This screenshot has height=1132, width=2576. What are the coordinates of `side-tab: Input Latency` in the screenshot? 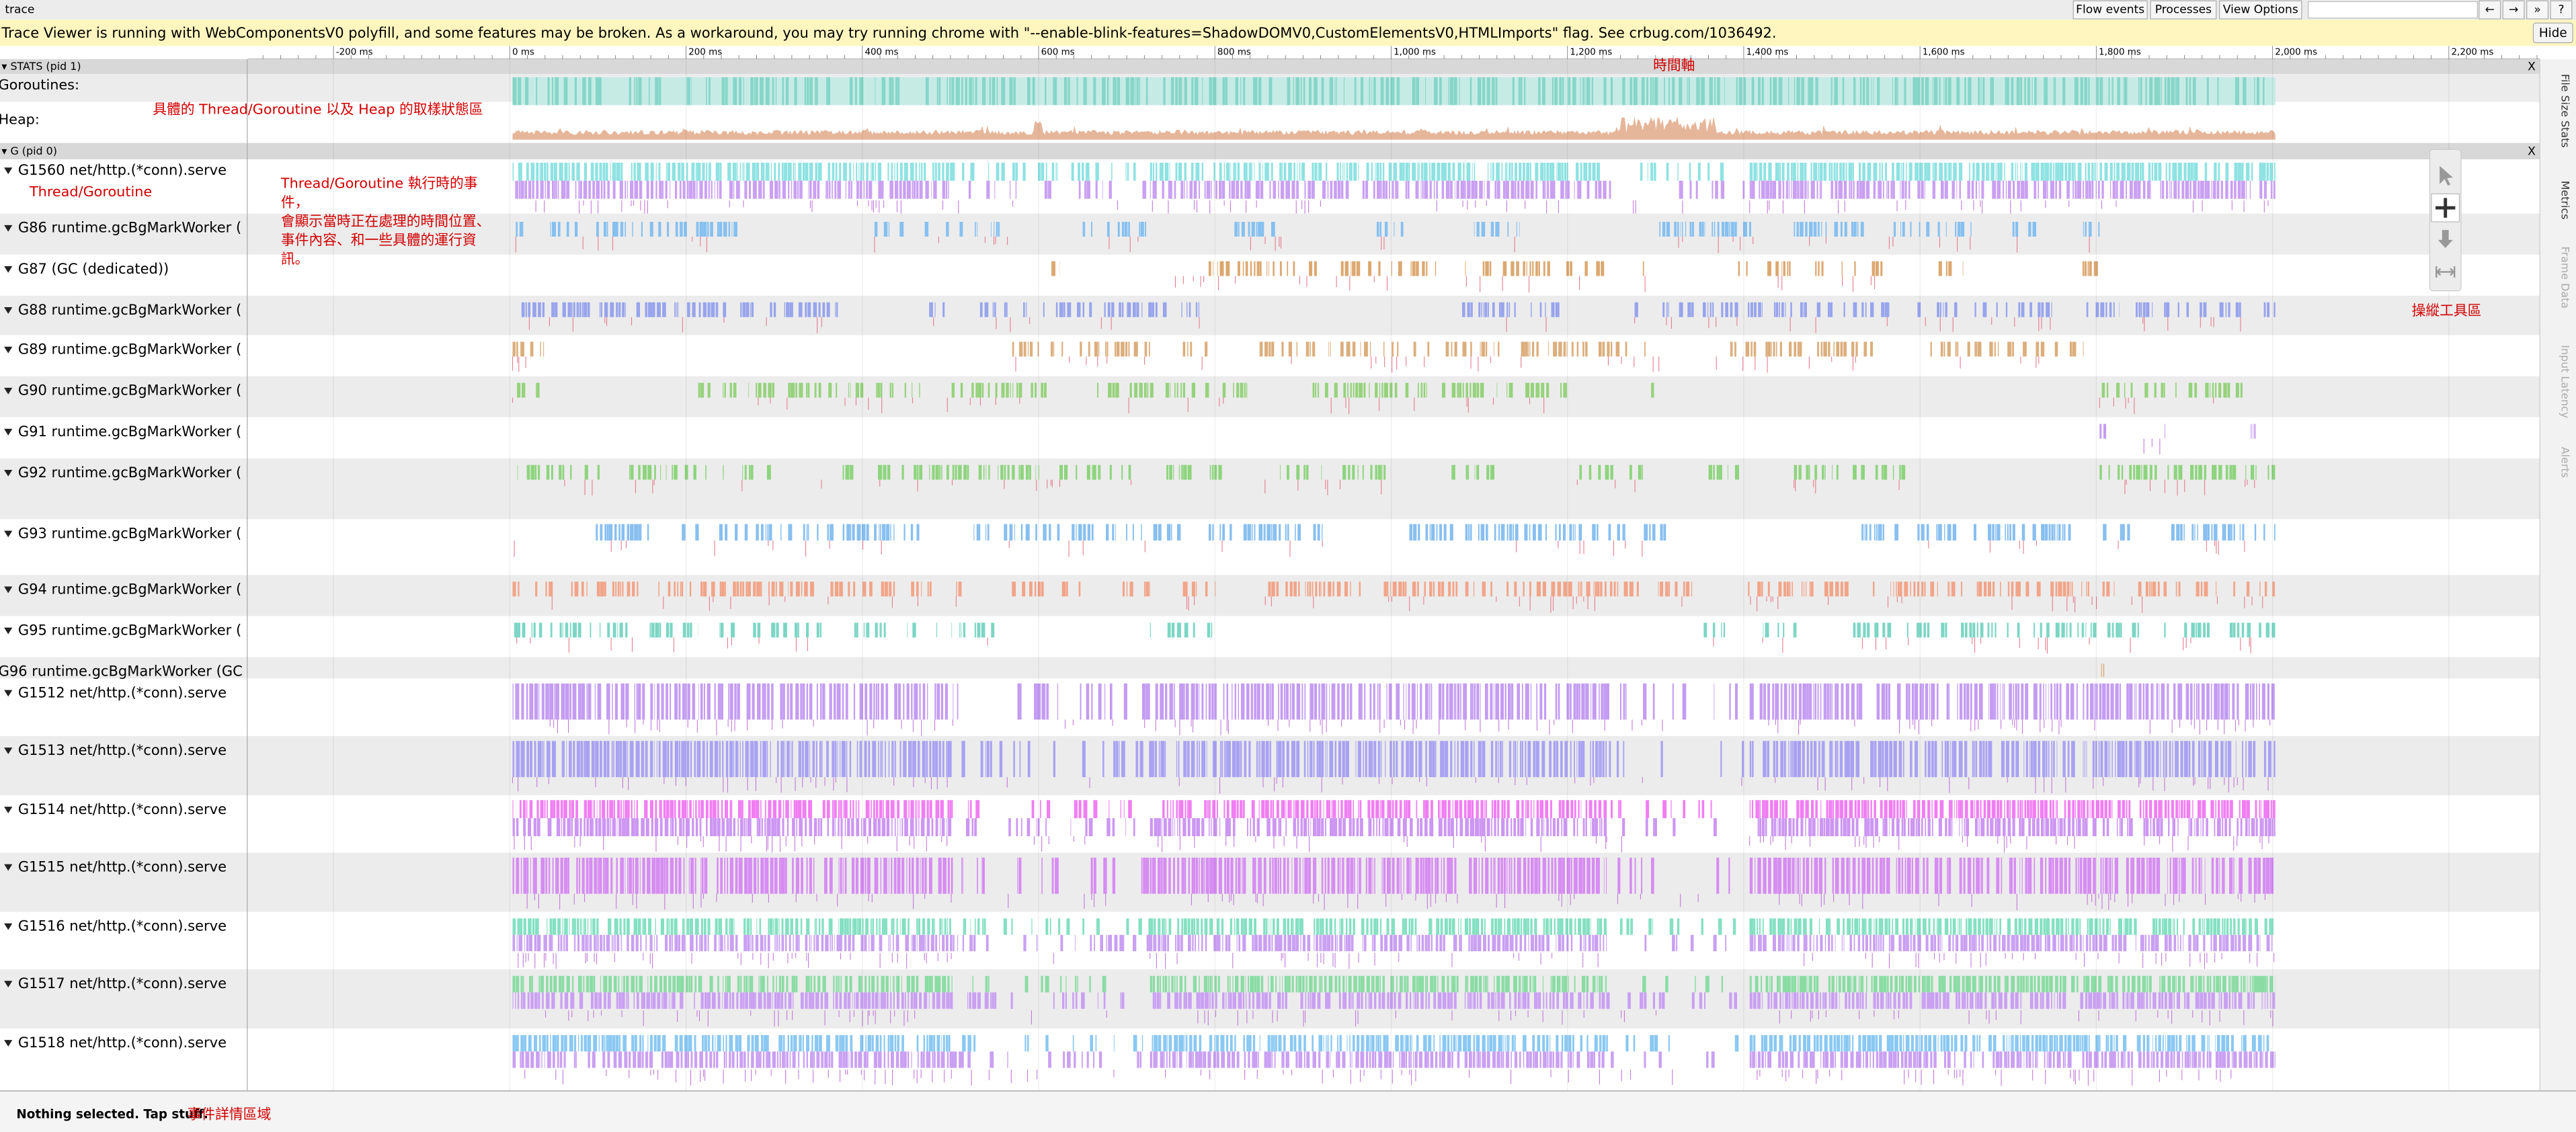 It's located at (2565, 381).